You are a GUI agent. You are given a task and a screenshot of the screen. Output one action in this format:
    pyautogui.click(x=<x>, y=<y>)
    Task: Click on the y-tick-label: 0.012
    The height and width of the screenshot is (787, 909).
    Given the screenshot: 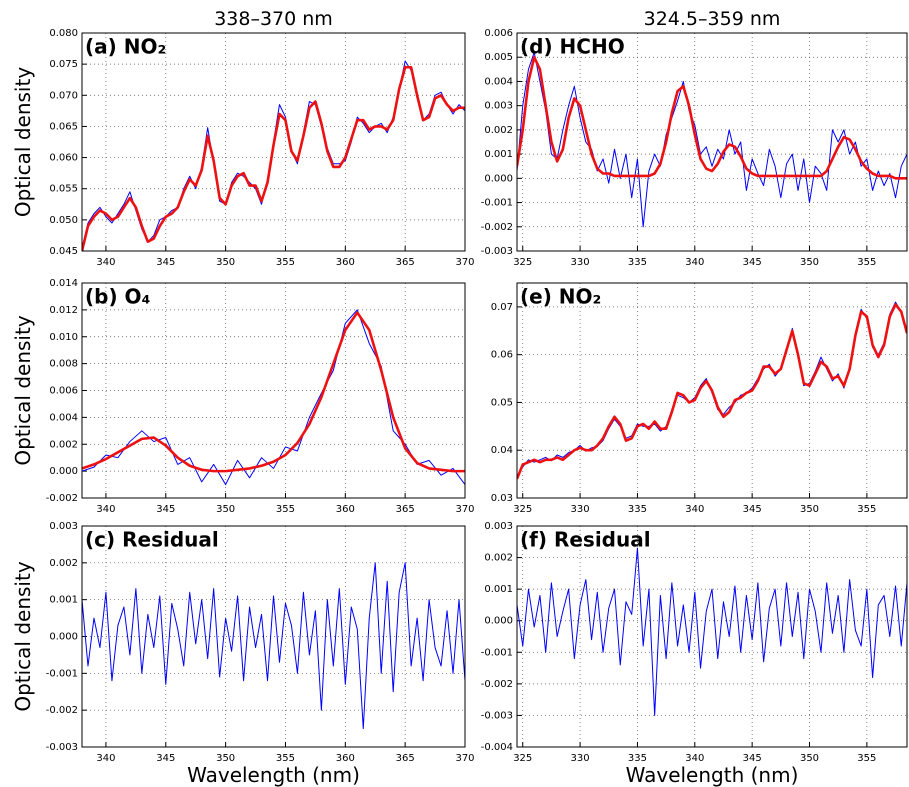 What is the action you would take?
    pyautogui.click(x=63, y=310)
    